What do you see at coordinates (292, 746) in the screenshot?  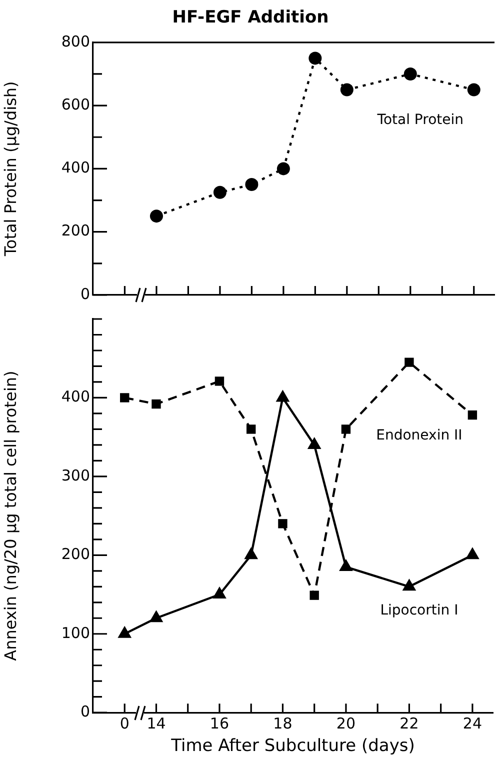 I see `x-axis-title: Time After Subculture (days)` at bounding box center [292, 746].